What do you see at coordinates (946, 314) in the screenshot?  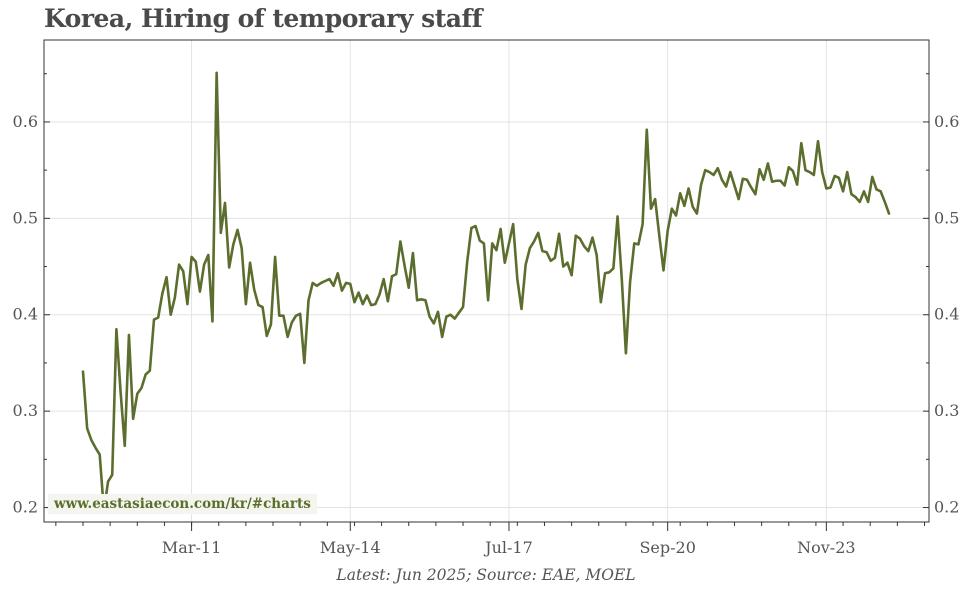 I see `y-tick-label-right: 0.4` at bounding box center [946, 314].